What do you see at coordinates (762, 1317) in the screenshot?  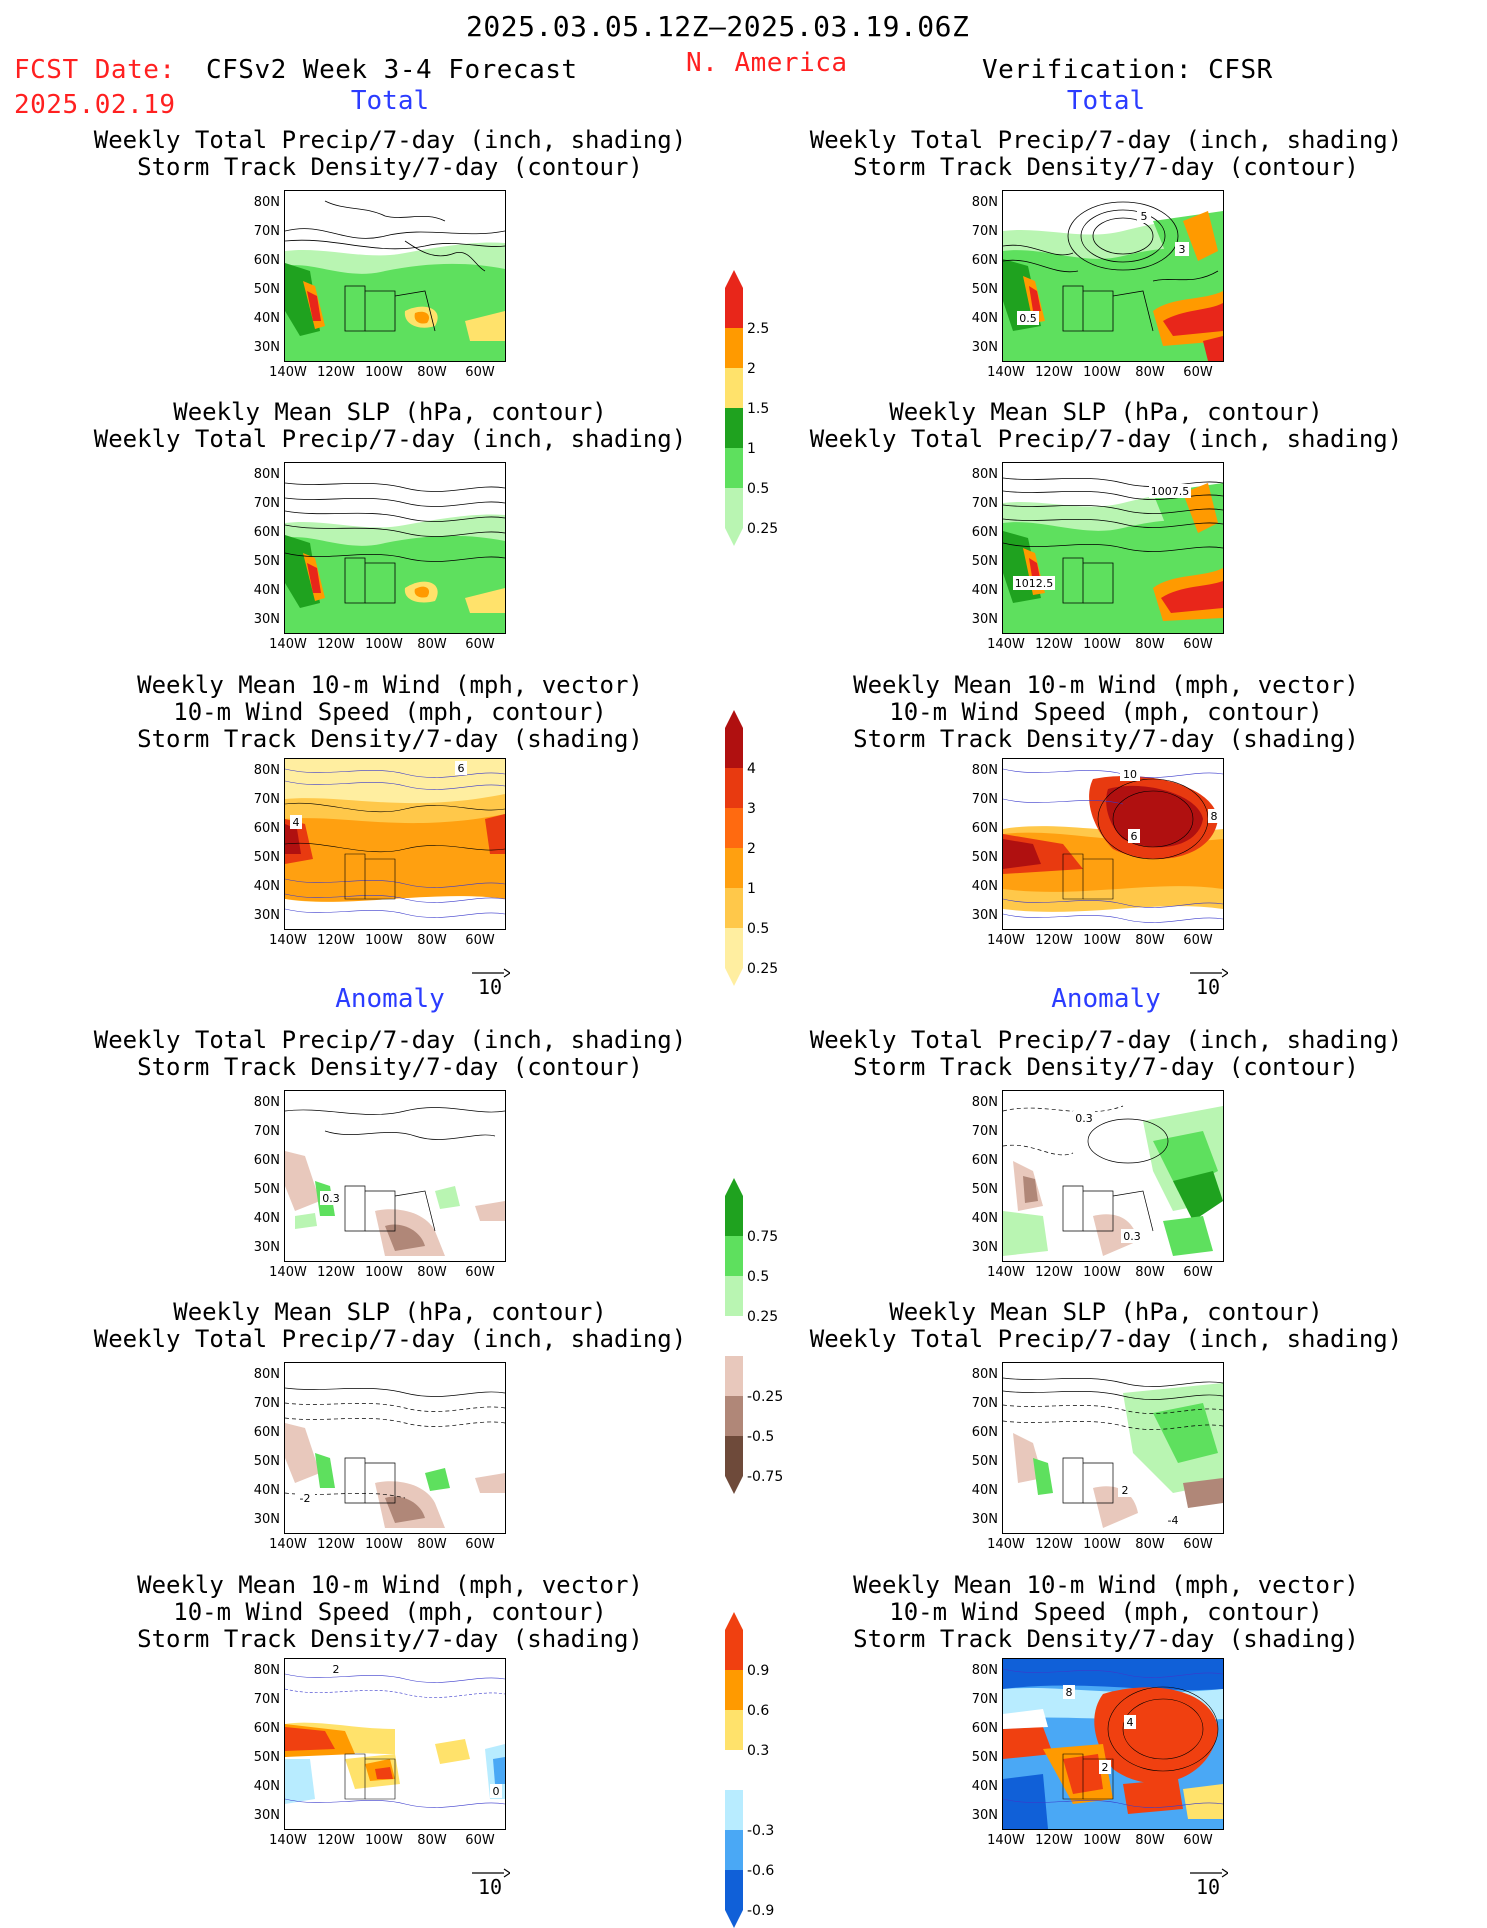 I see `colorbar-tick-label: 0.25` at bounding box center [762, 1317].